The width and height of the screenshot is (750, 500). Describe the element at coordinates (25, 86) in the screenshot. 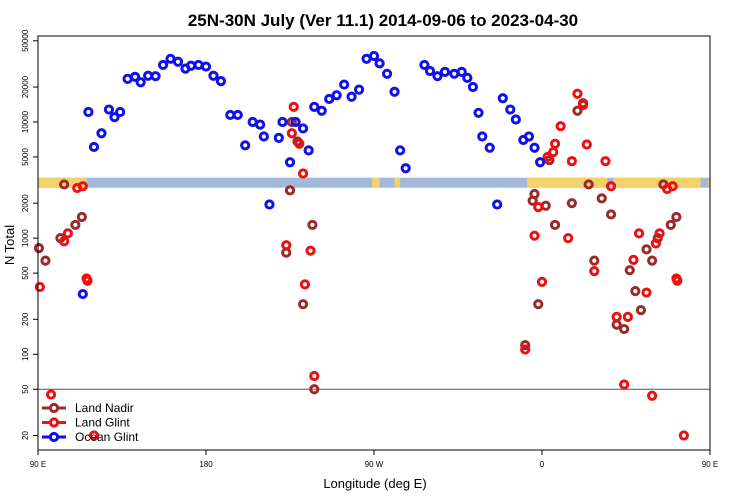

I see `y-tick-label: 20000` at that location.